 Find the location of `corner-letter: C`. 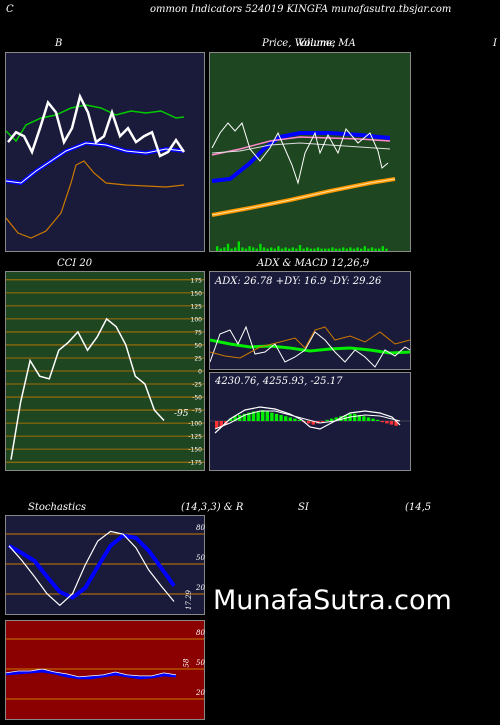

corner-letter: C is located at coordinates (10, 9).